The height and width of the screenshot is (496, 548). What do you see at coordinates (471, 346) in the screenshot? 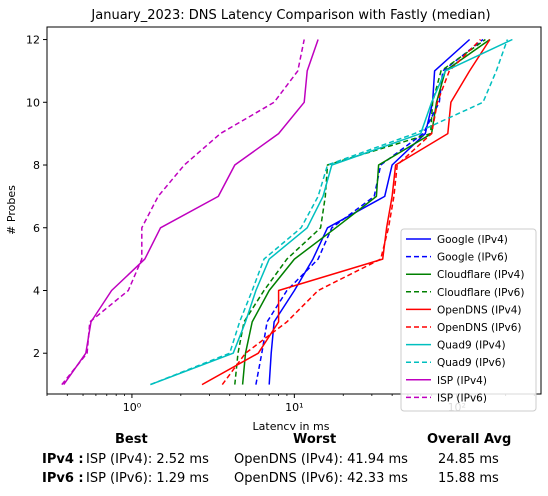
I see `legend-entry-label: Quad9 (IPv4)` at bounding box center [471, 346].